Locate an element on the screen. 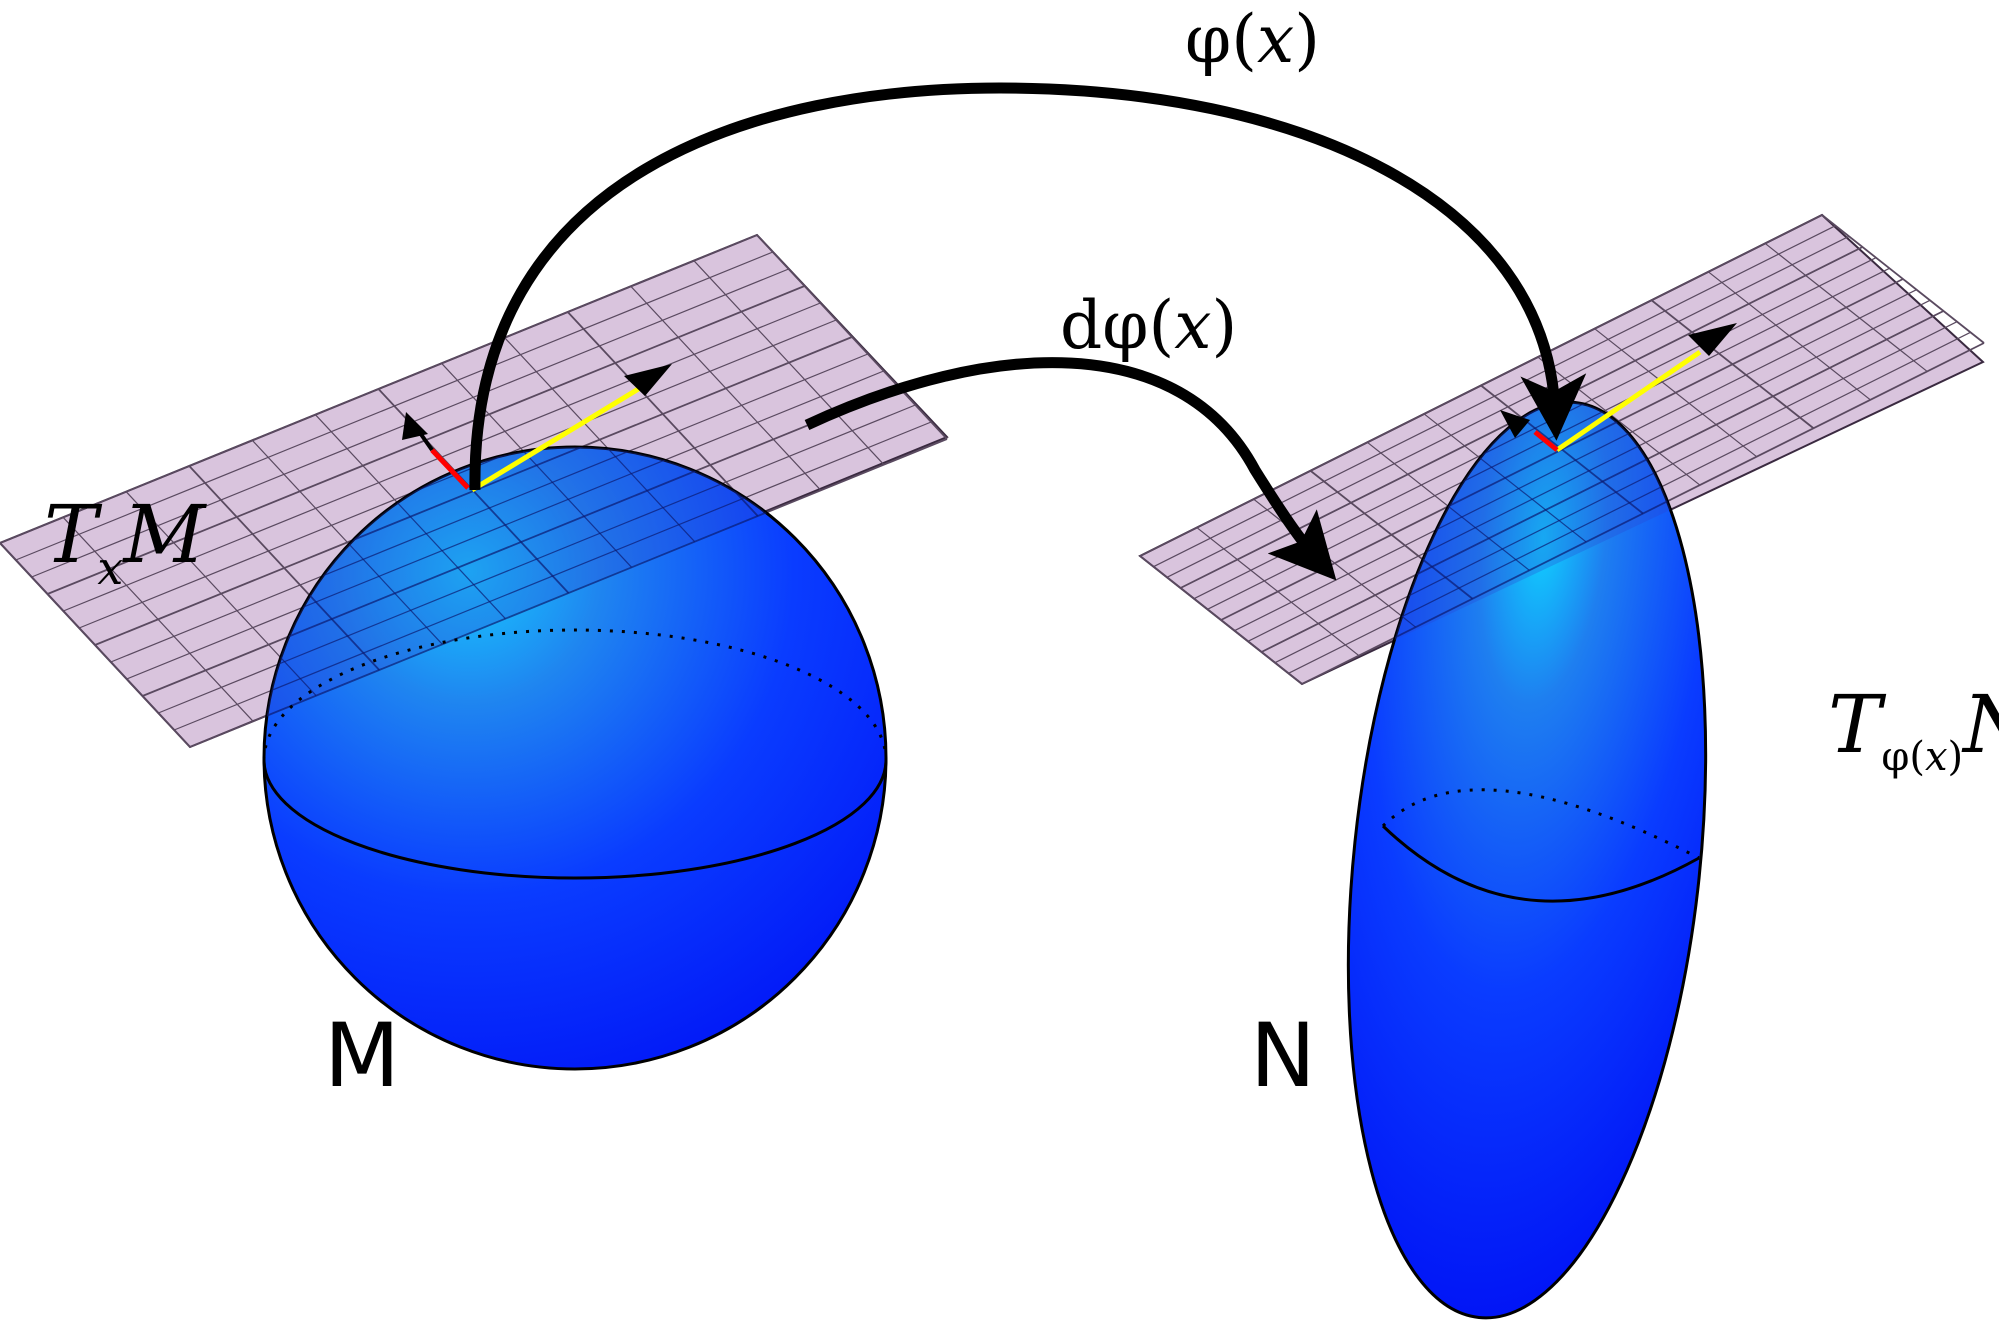 This screenshot has height=1321, width=1999. label-tangent-space-m: TxM is located at coordinates (125, 541).